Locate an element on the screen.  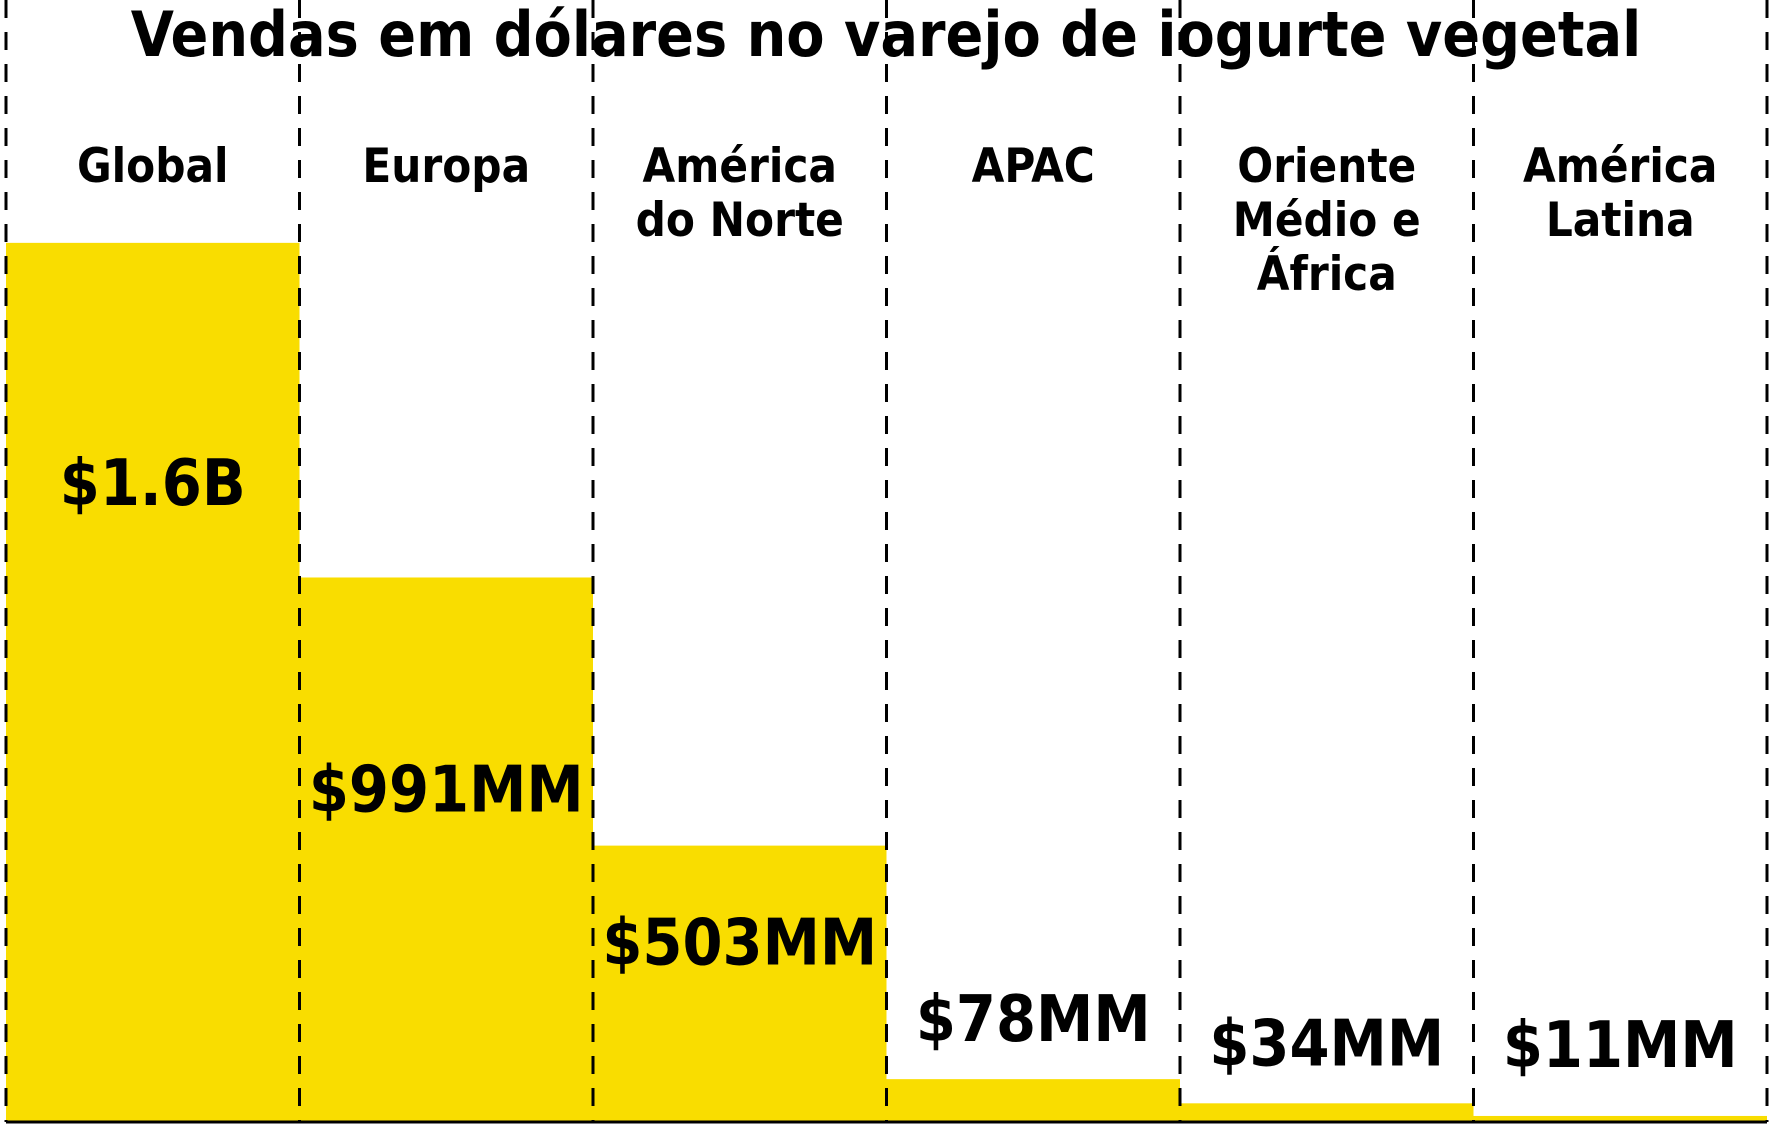
data-label: $503MM is located at coordinates (739, 943).